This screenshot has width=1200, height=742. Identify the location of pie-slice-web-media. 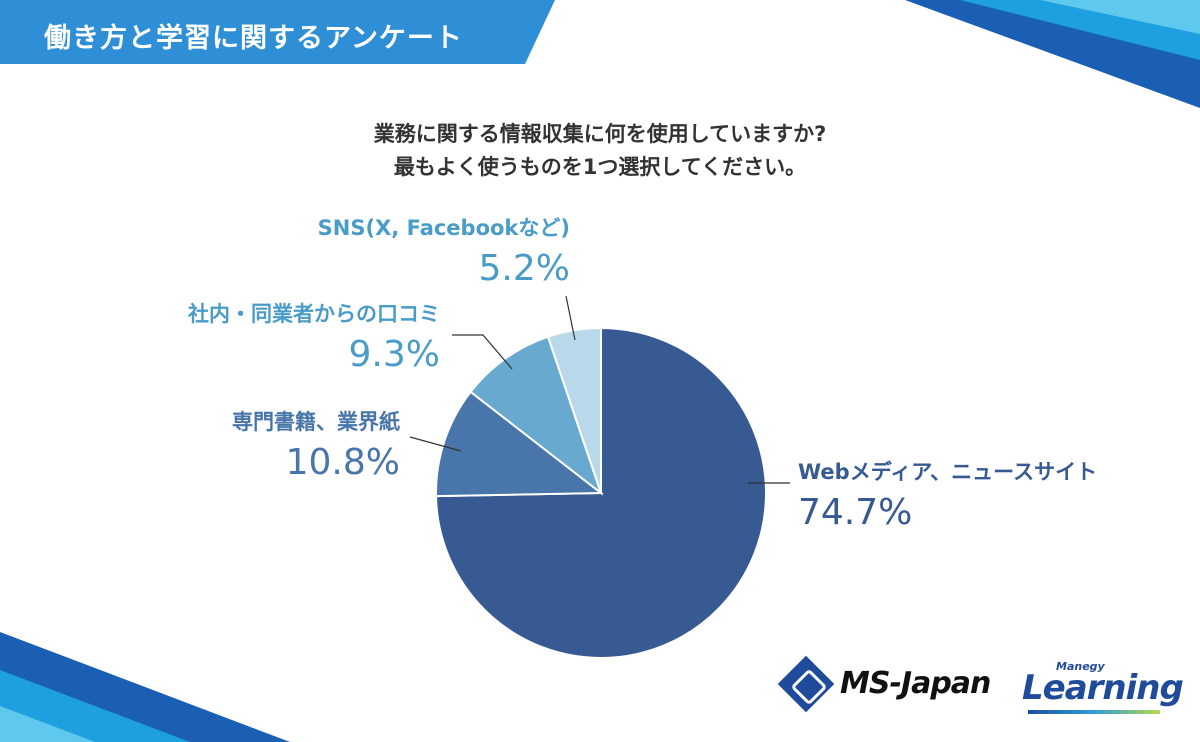
(601, 492).